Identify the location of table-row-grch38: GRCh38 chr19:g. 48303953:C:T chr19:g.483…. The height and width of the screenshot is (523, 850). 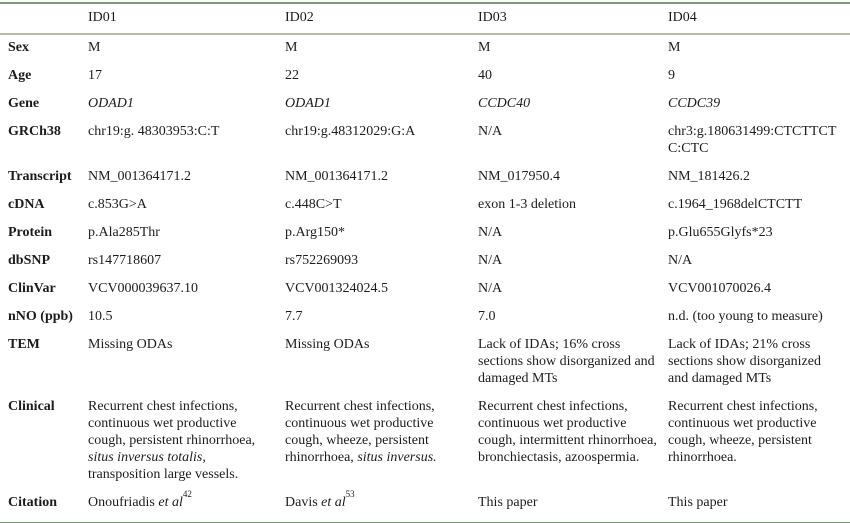
(425, 145).